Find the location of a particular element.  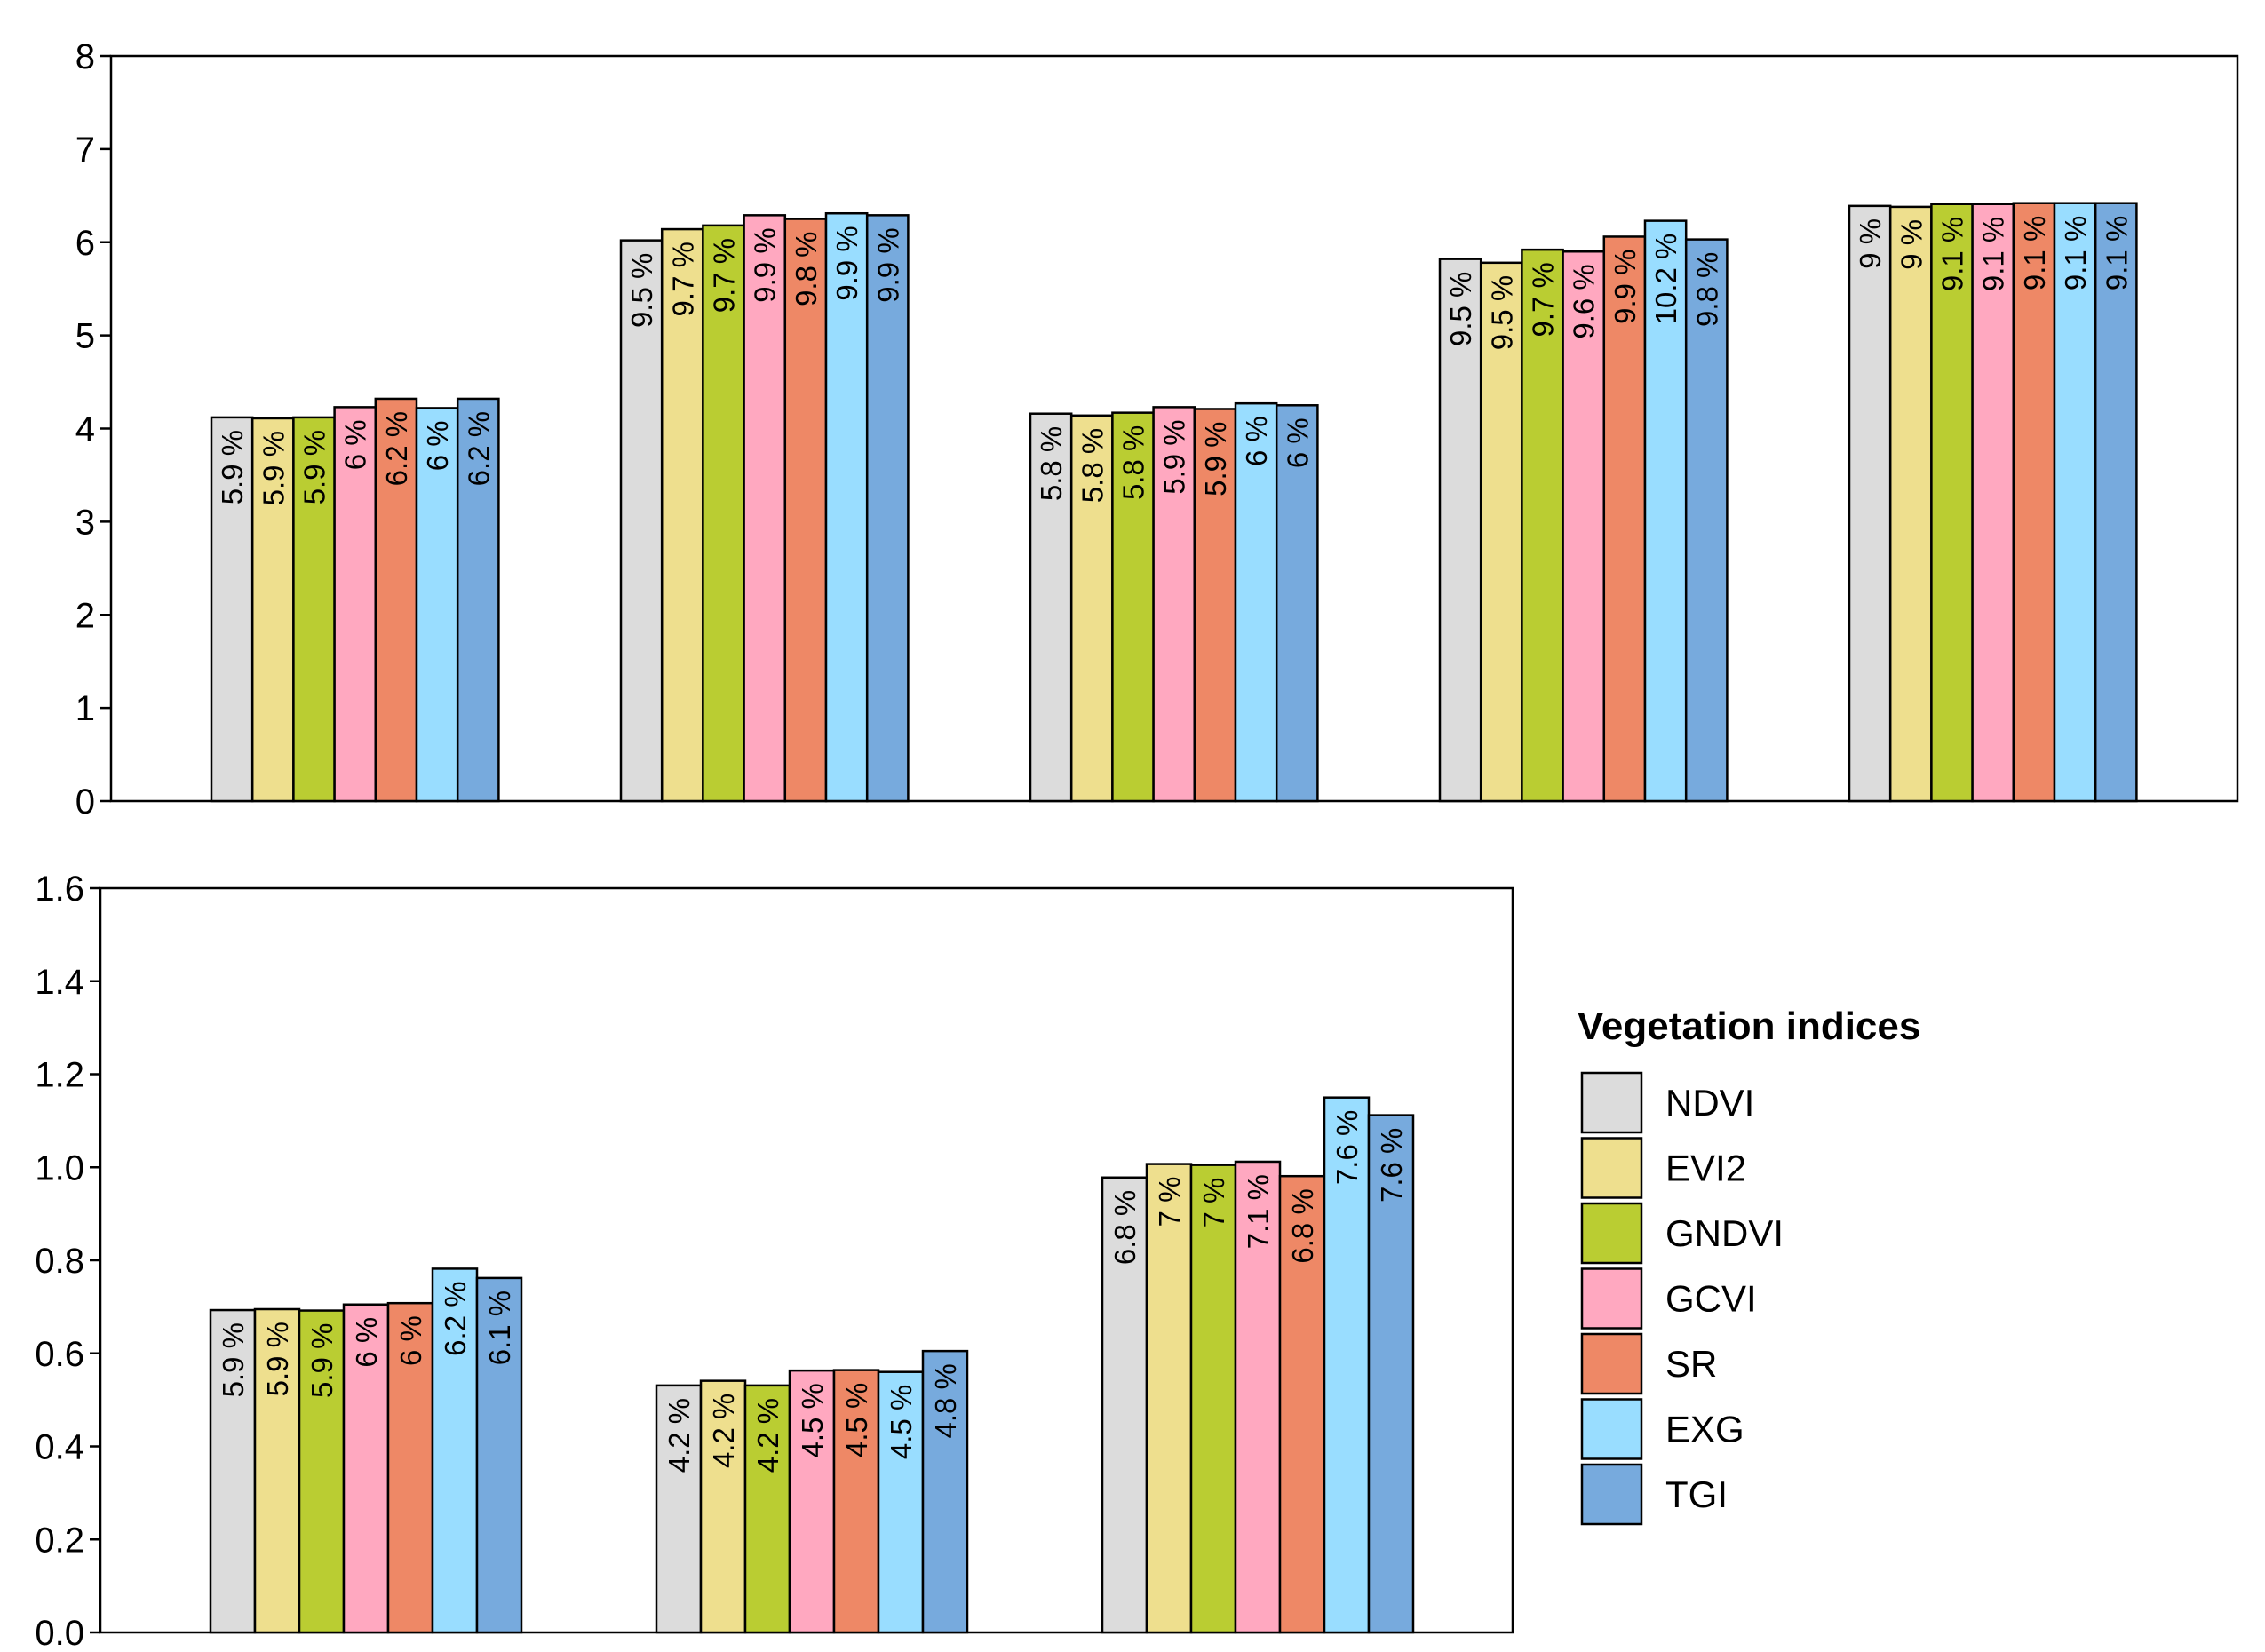

top-bar-data-label: 9.6 % is located at coordinates (1584, 301).